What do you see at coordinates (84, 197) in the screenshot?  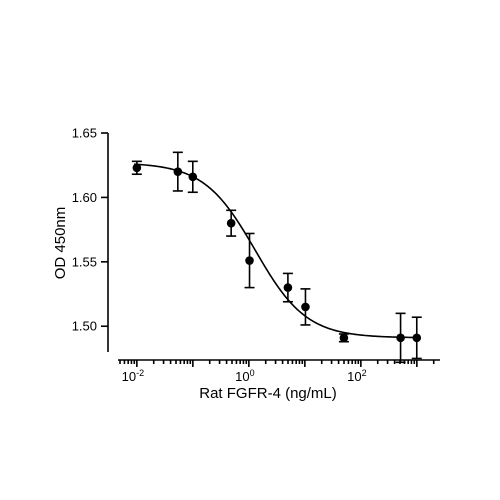 I see `y-tick-label: 1.60` at bounding box center [84, 197].